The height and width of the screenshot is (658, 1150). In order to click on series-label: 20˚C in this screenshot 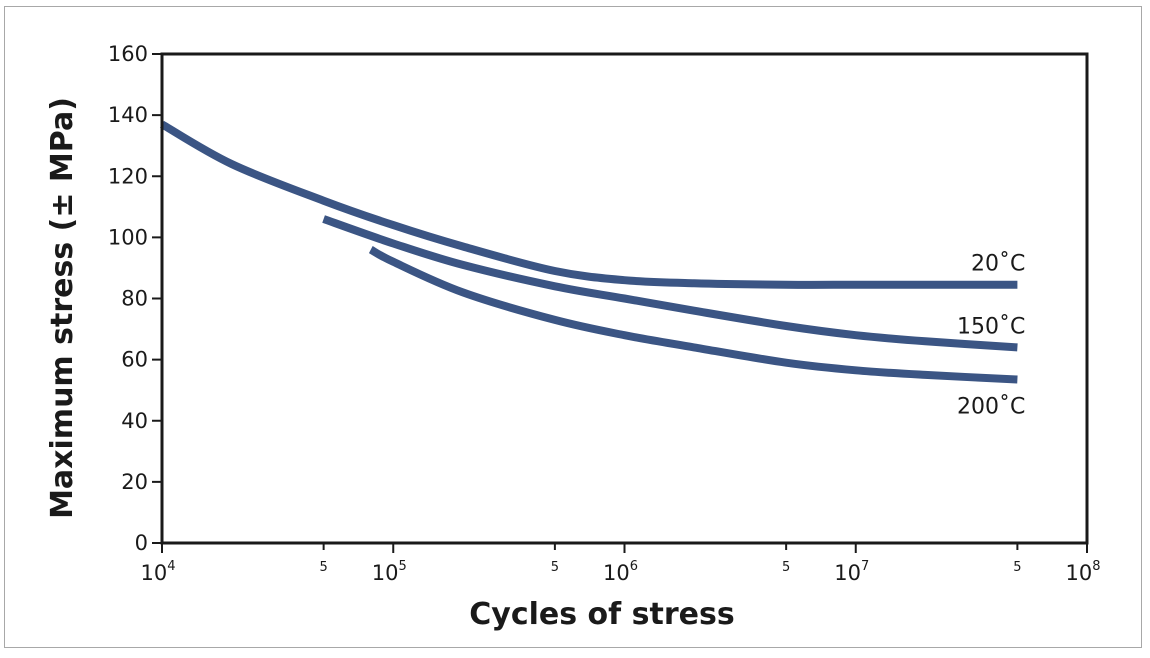, I will do `click(998, 264)`.